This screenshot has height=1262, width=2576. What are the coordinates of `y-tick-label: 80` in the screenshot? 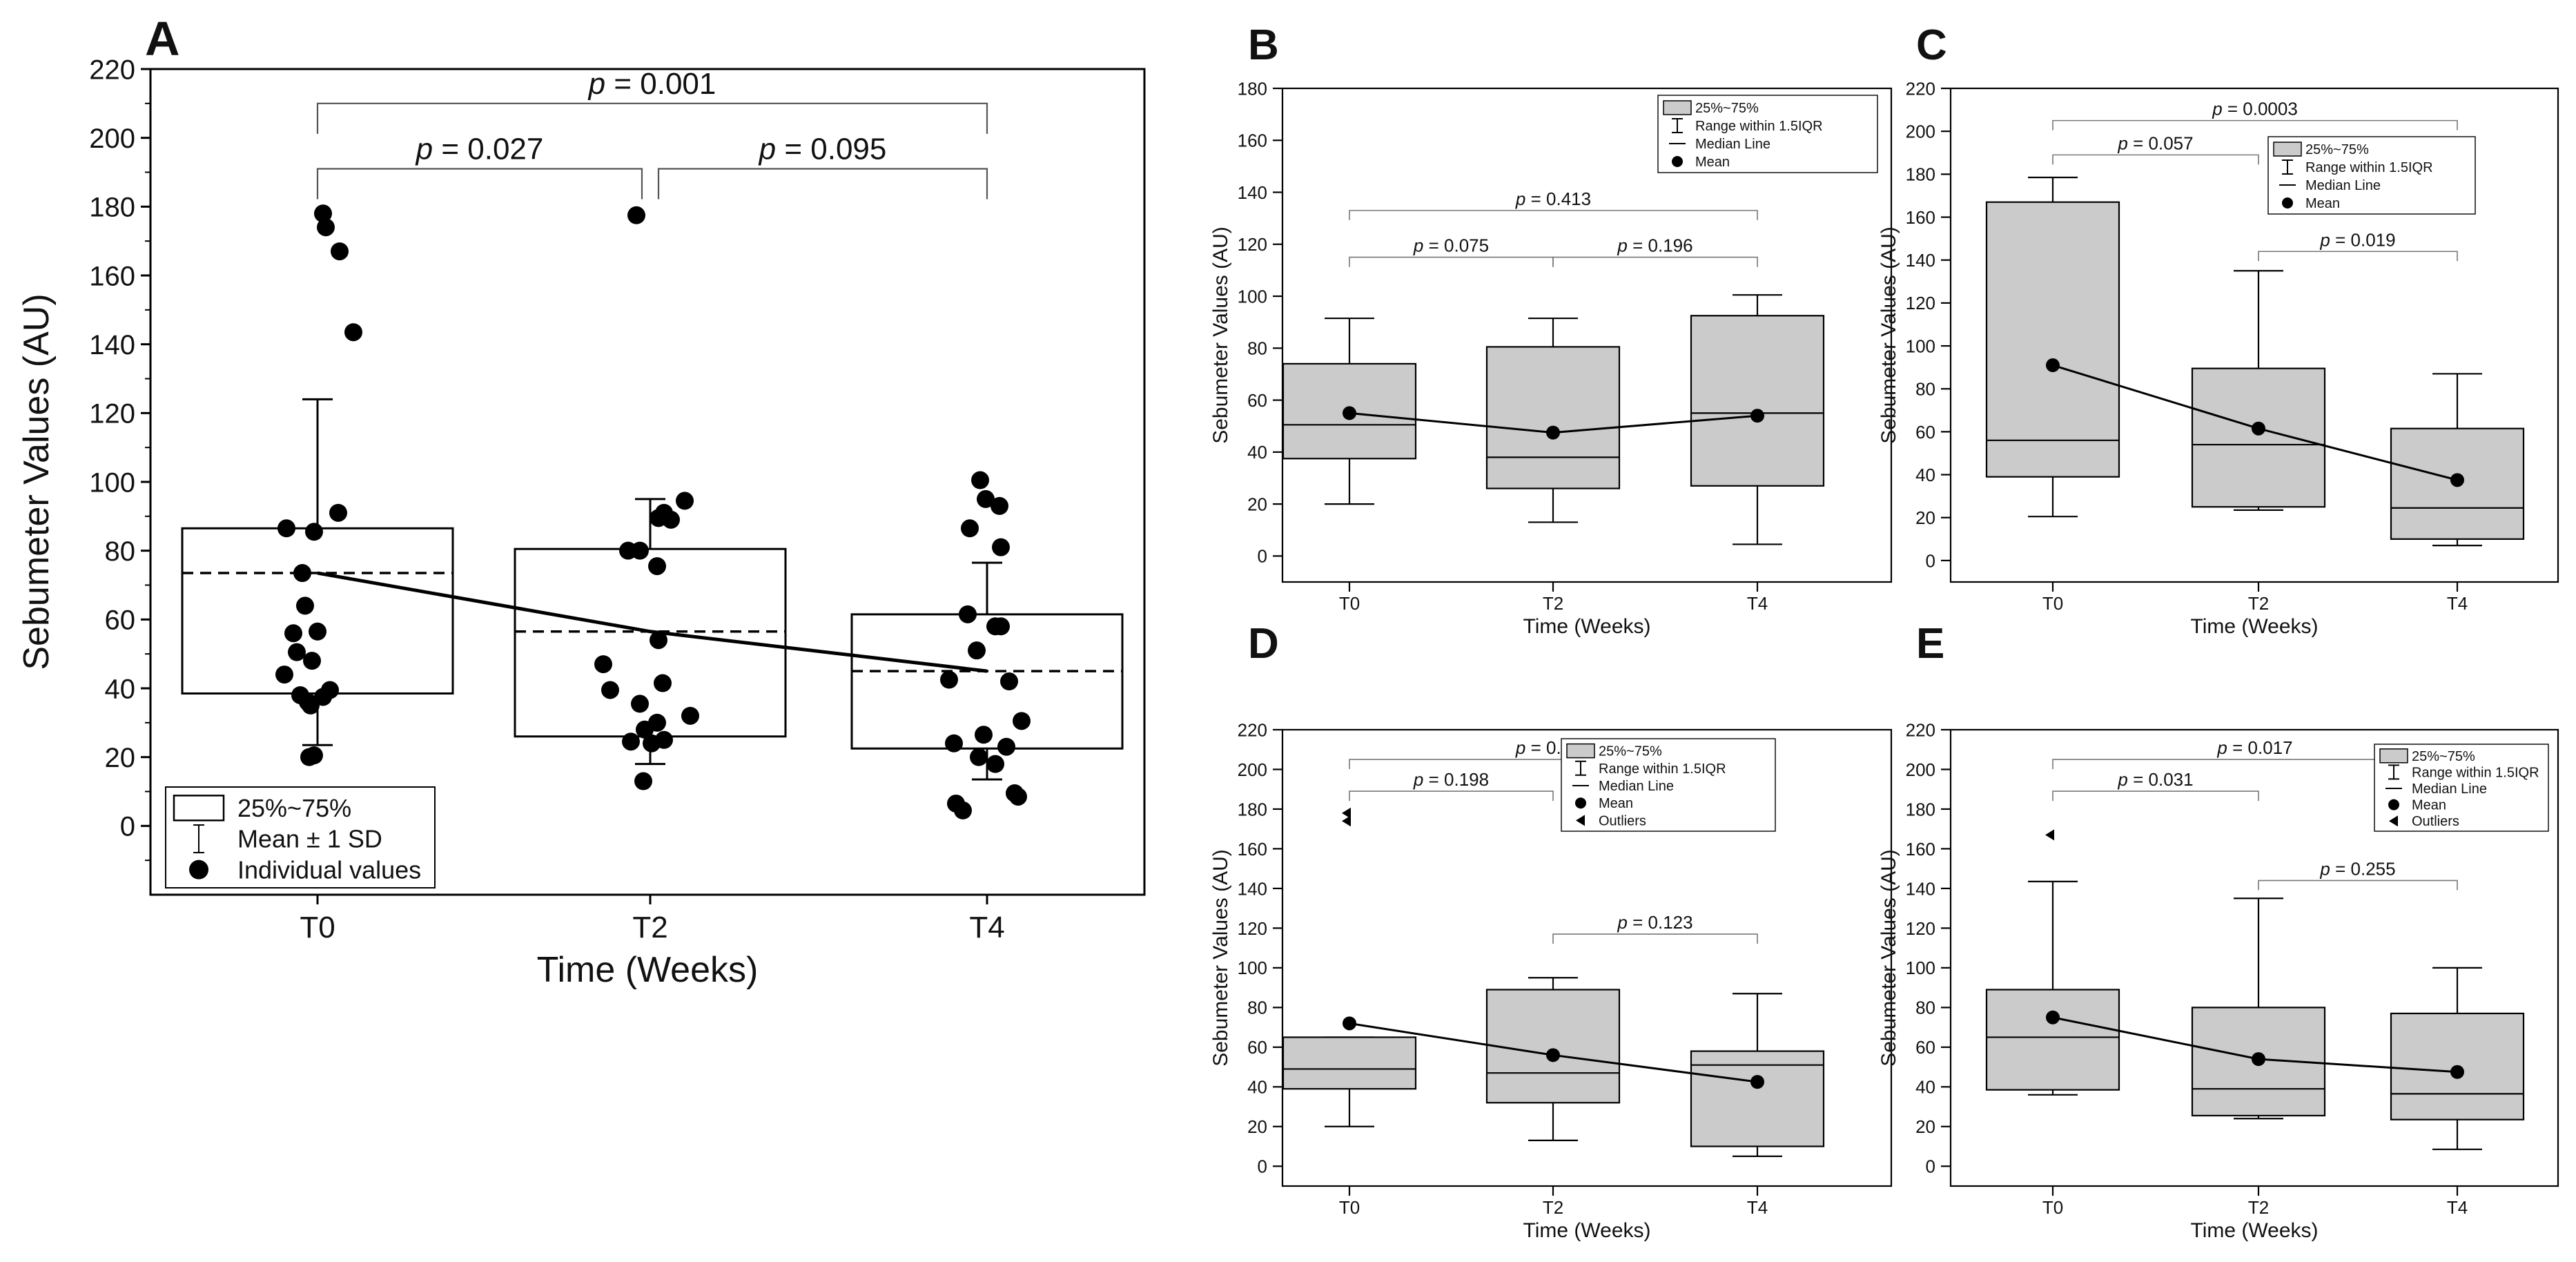 It's located at (1257, 1008).